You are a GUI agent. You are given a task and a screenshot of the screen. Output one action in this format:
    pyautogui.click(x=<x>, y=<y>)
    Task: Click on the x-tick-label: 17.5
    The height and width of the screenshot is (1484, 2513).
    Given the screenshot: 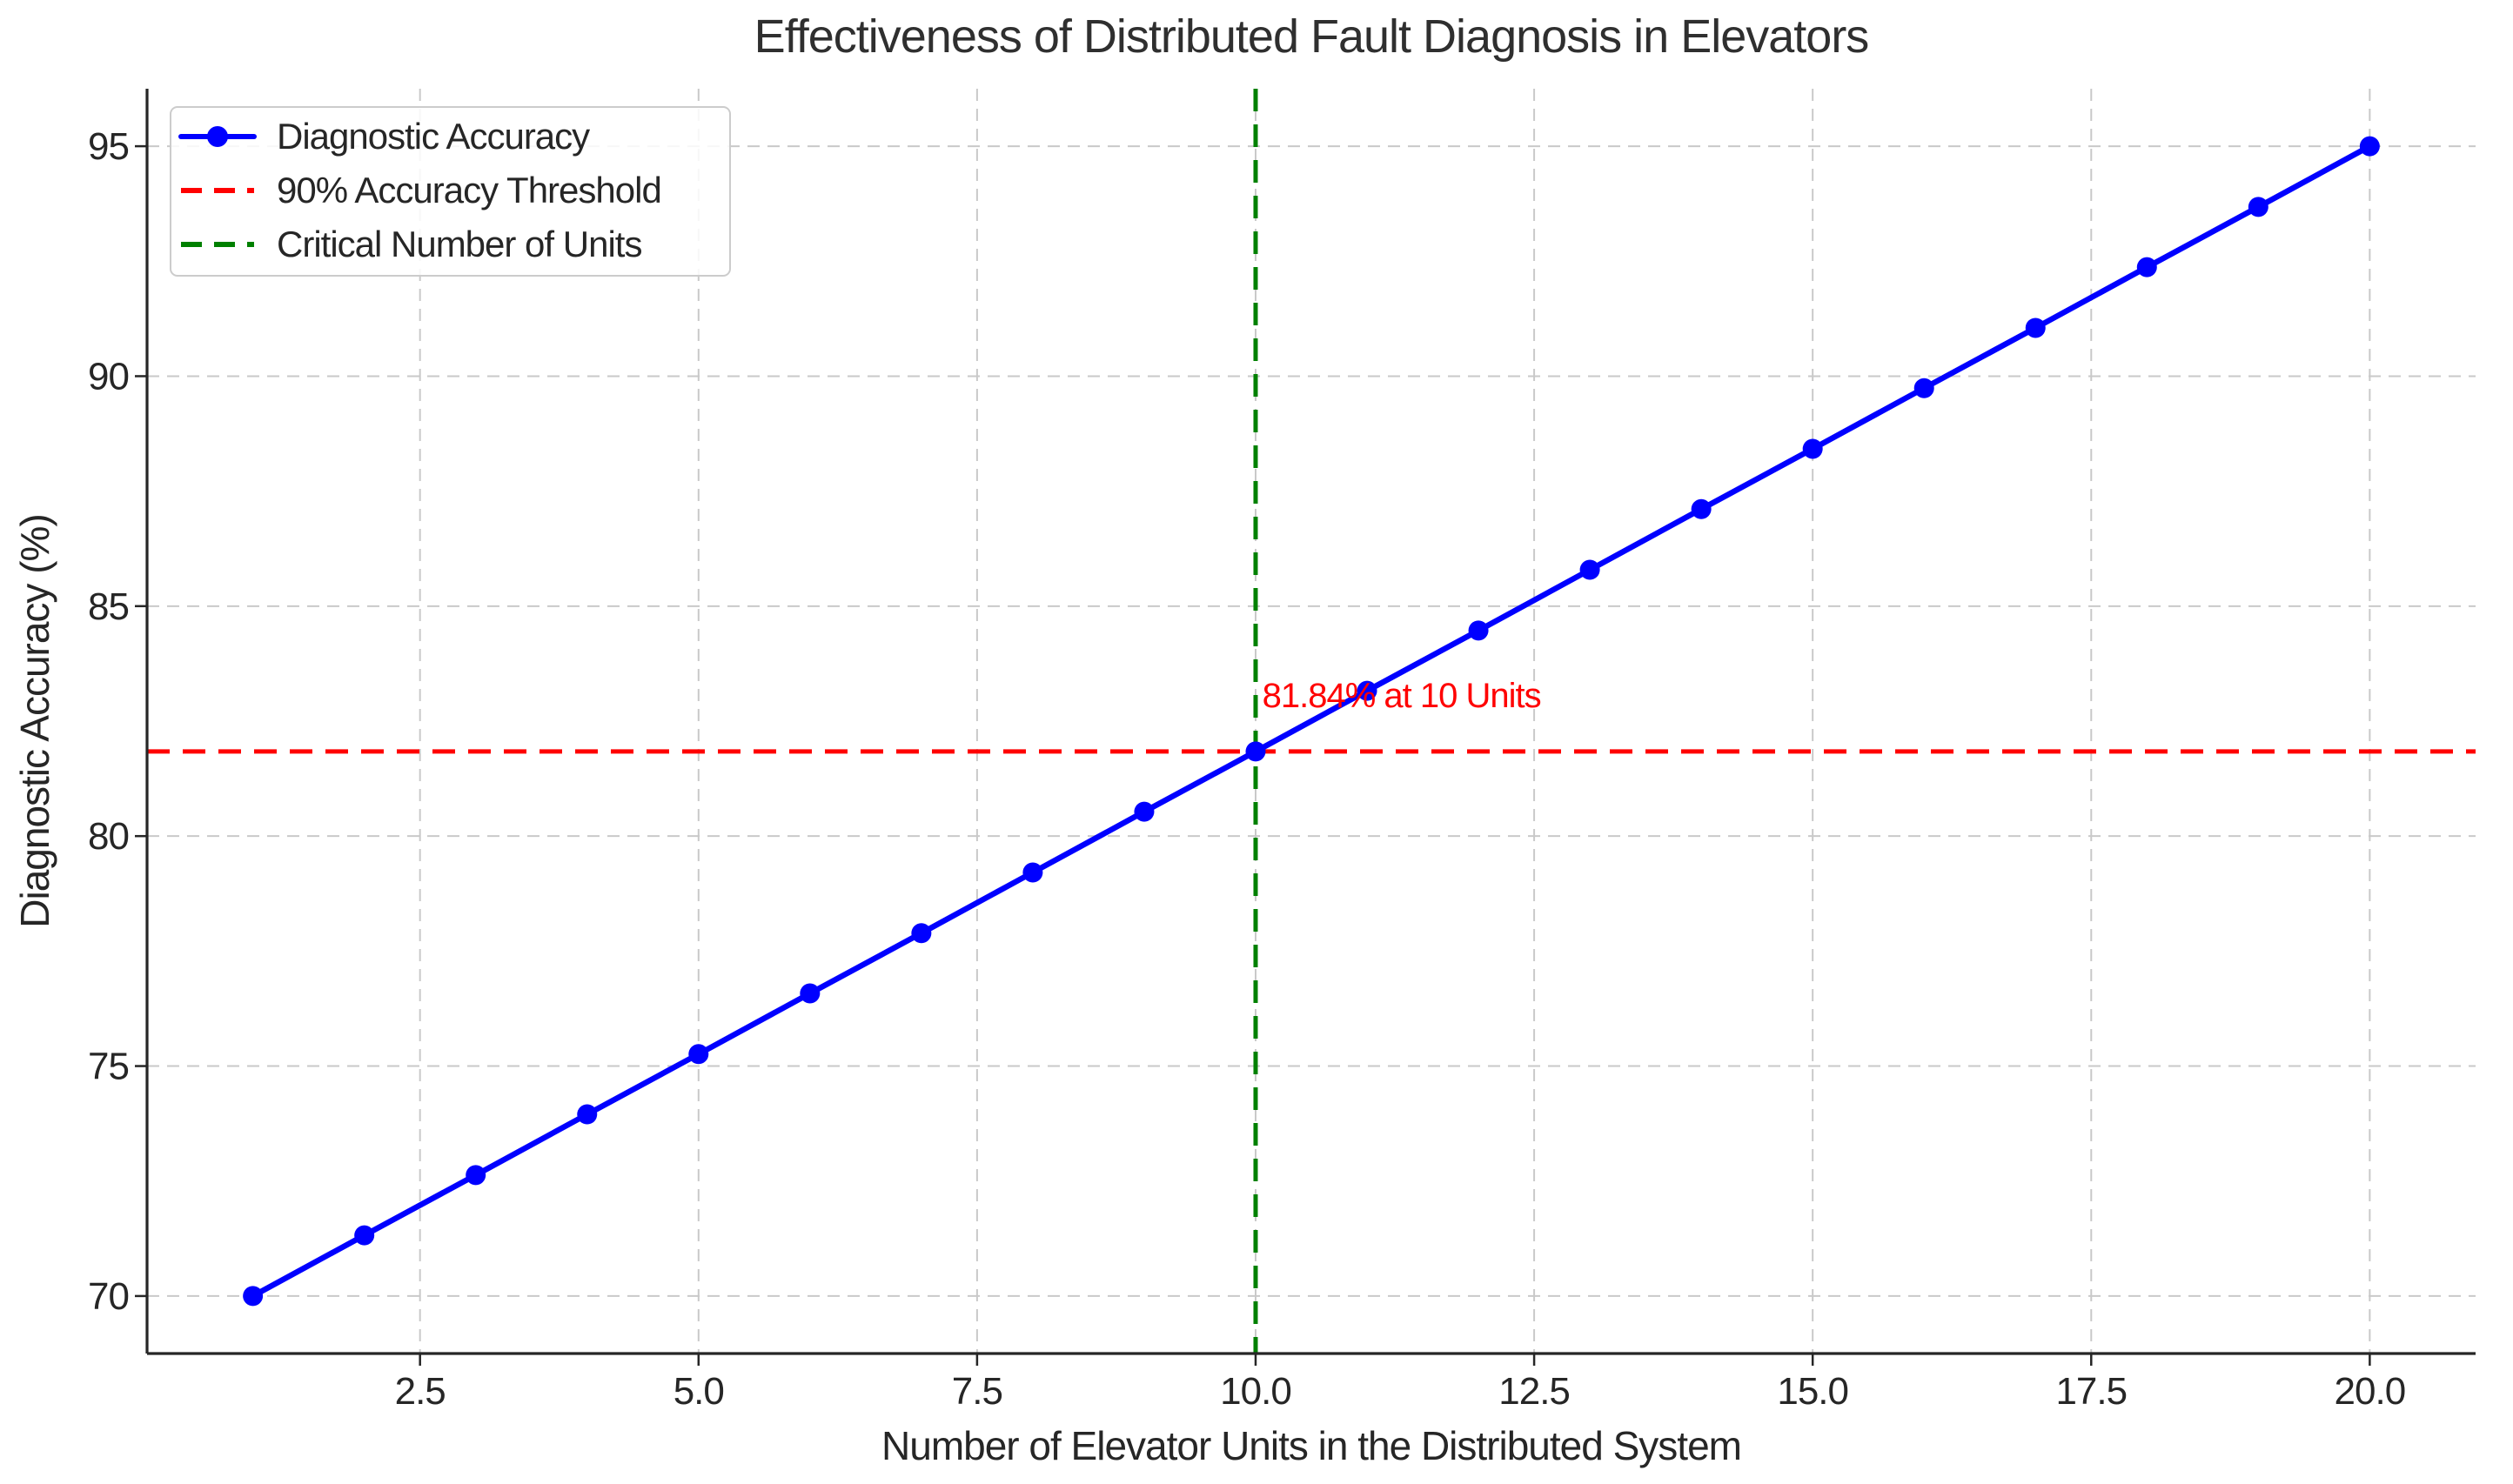 What is the action you would take?
    pyautogui.click(x=2091, y=1391)
    